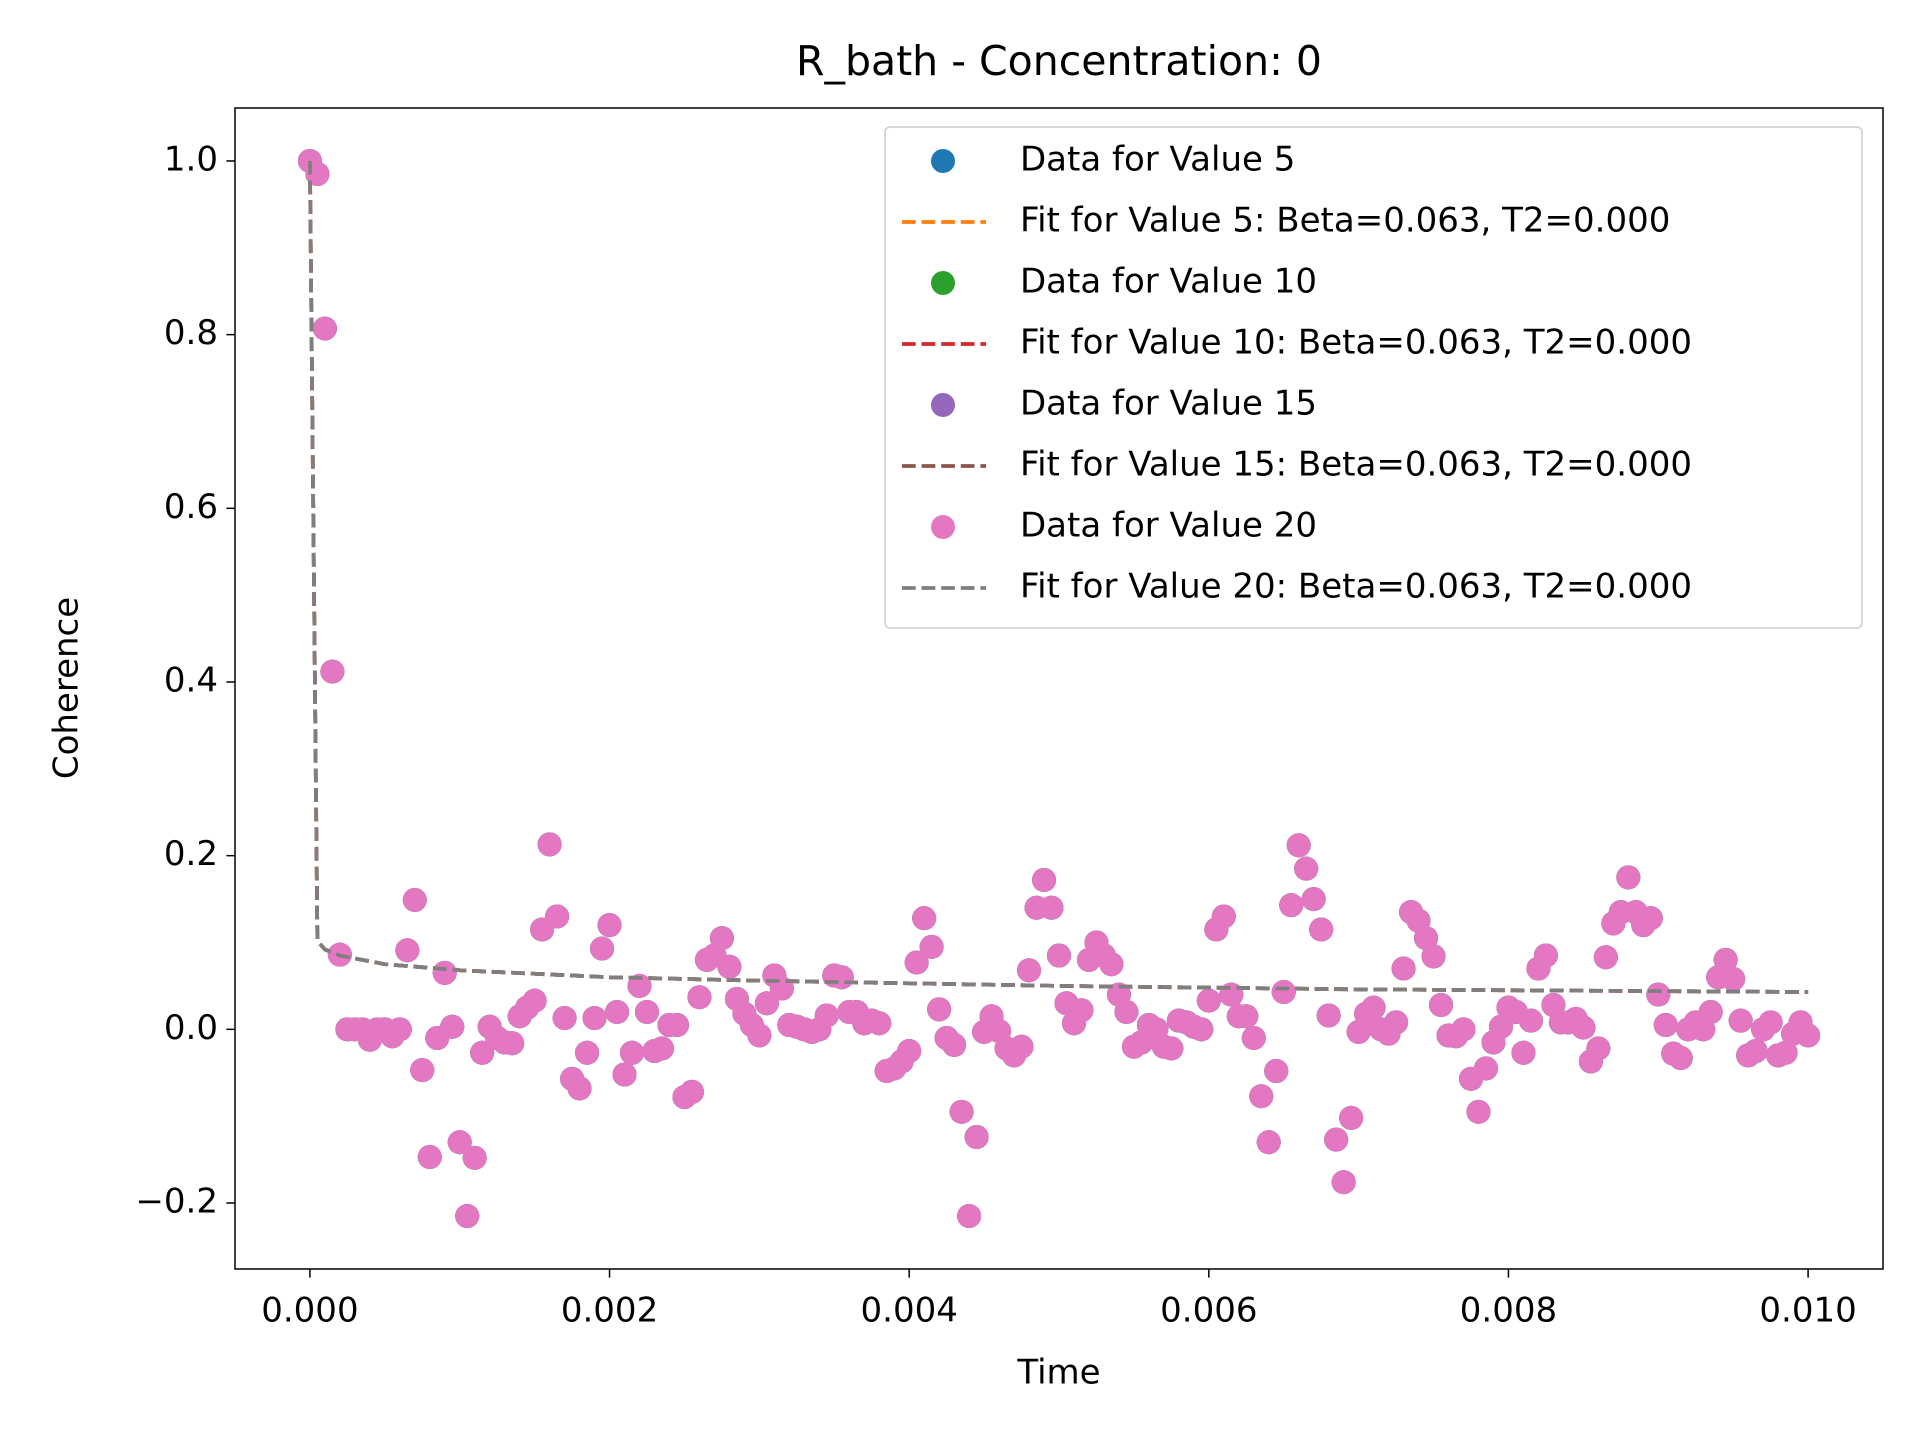 The height and width of the screenshot is (1440, 1920). Describe the element at coordinates (191, 159) in the screenshot. I see `y-tick-label: 1.0` at that location.